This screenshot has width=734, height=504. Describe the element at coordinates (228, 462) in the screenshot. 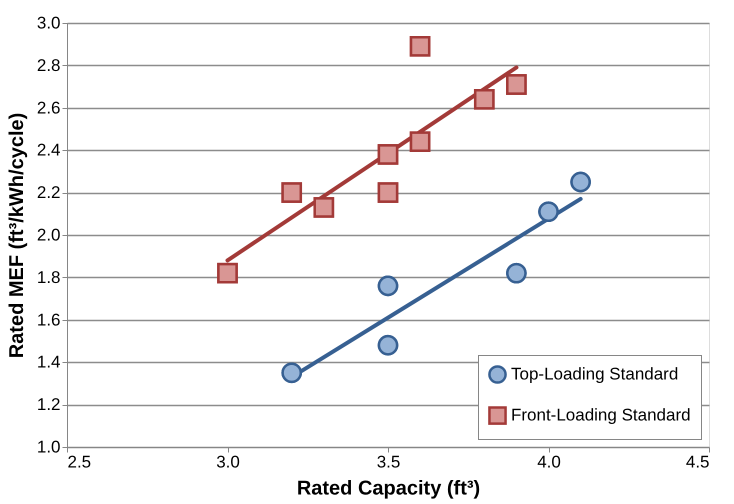

I see `x-tick-label: 3.0` at that location.